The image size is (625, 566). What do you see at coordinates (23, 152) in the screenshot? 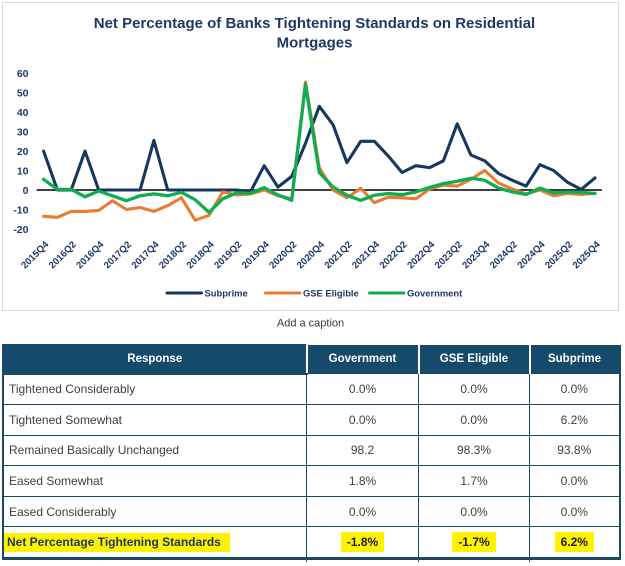
I see `svg-text: 20` at bounding box center [23, 152].